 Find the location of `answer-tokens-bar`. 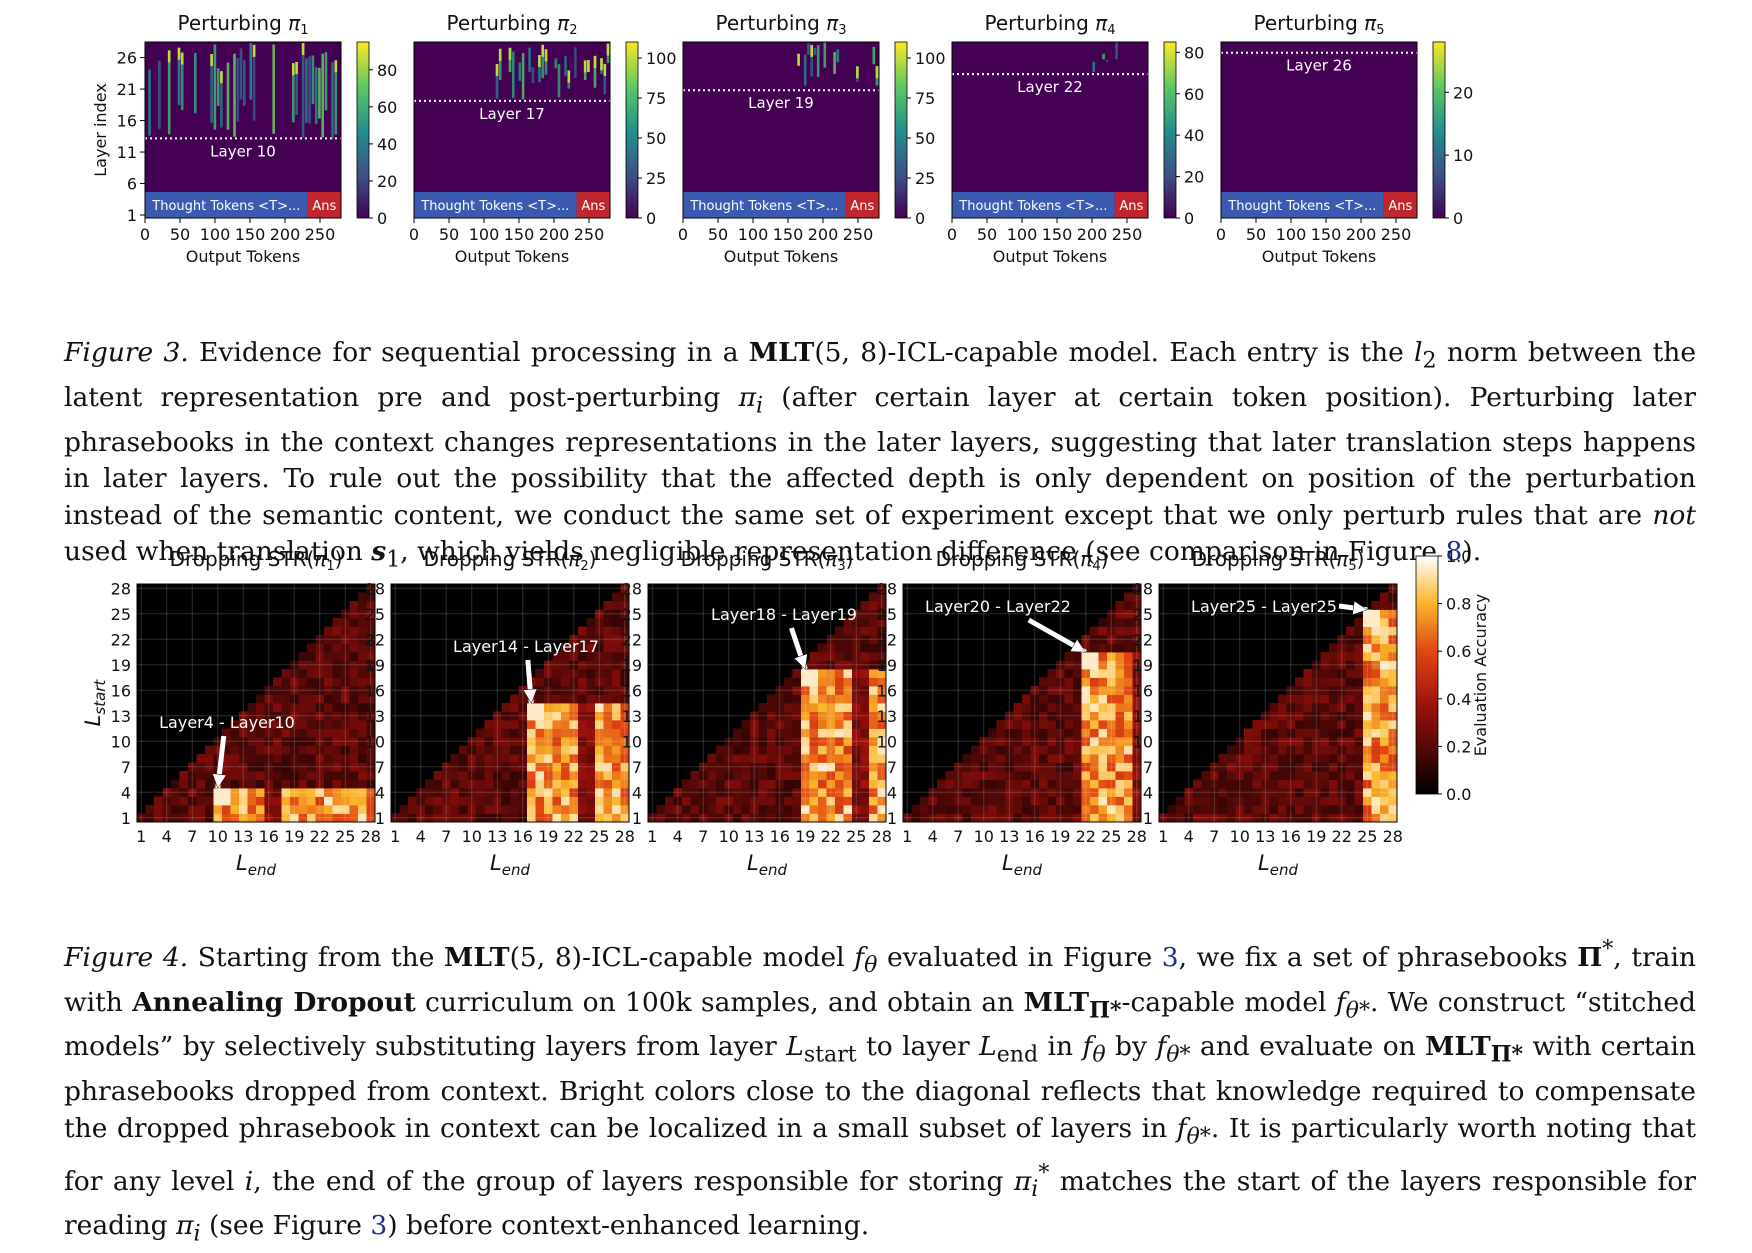

answer-tokens-bar is located at coordinates (1131, 205).